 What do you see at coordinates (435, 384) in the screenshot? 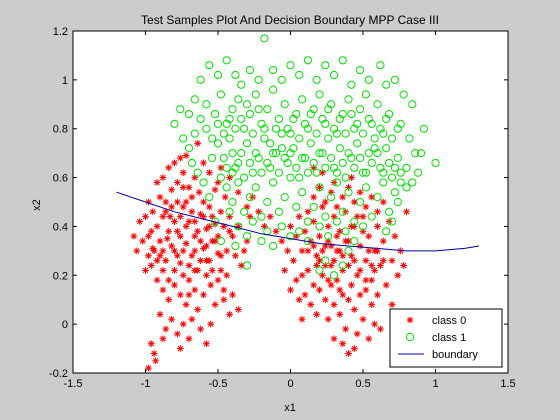
I see `x-tick-label: 1` at bounding box center [435, 384].